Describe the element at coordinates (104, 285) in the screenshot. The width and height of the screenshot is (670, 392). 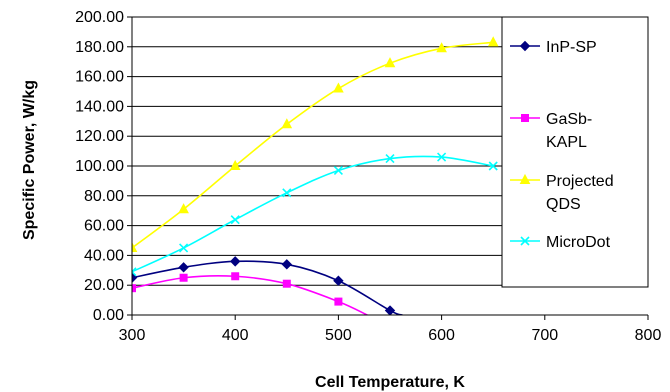
I see `y-tick-label: 20.00` at that location.